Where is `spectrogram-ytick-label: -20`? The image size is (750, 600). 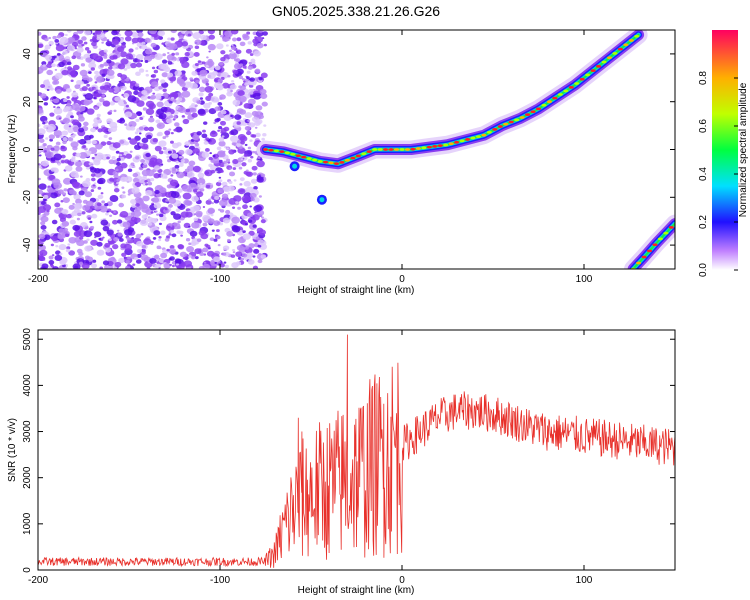 spectrogram-ytick-label: -20 is located at coordinates (27, 197).